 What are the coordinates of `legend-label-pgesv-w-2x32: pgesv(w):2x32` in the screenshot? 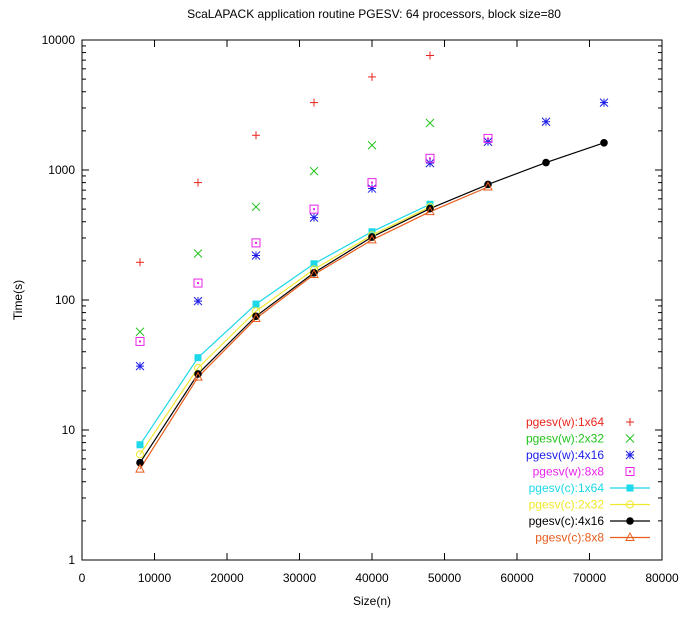 It's located at (565, 439).